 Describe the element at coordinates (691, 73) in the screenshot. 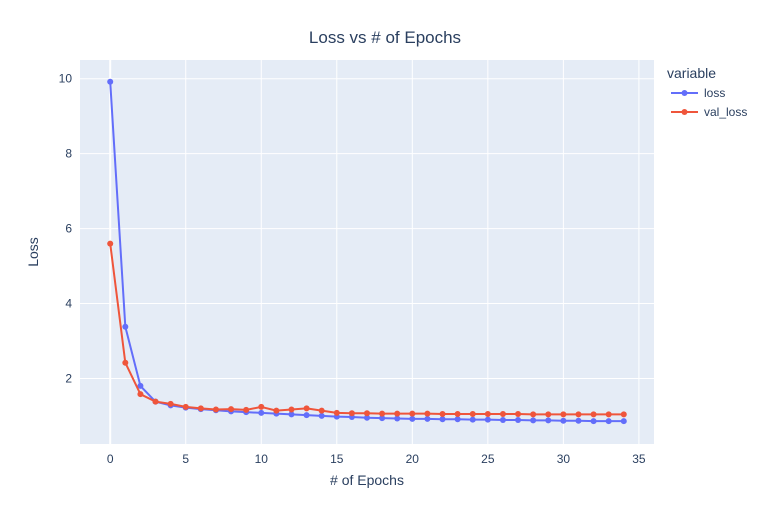

I see `legend-title: variable` at that location.